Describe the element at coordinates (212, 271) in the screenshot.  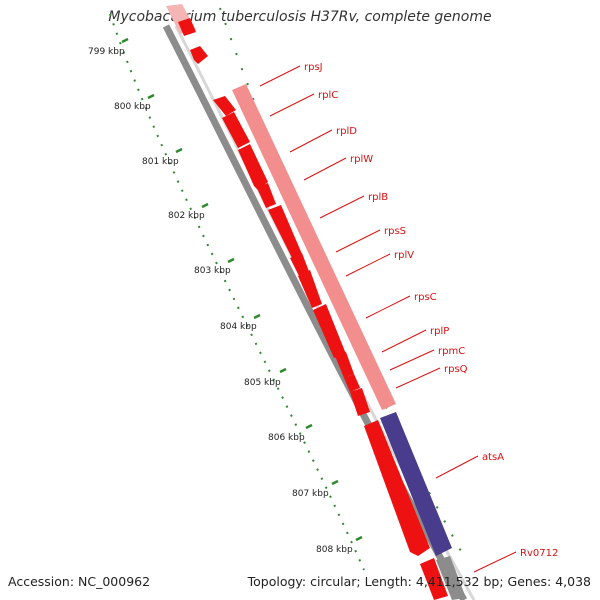
I see `scale-label: 803 kbp` at that location.